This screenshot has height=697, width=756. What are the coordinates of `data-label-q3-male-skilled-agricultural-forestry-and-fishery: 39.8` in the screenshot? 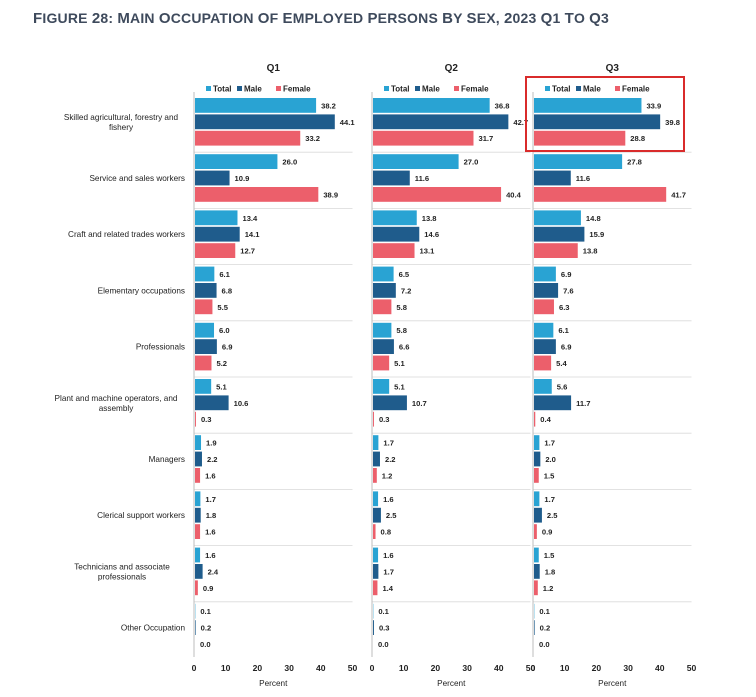 It's located at (672, 122).